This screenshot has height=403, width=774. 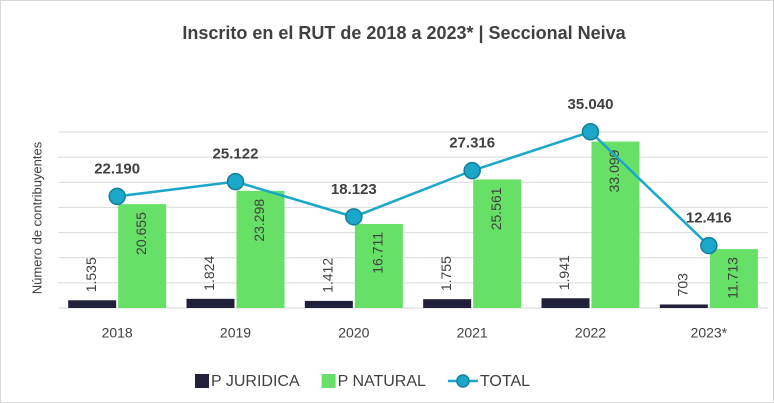 What do you see at coordinates (472, 143) in the screenshot?
I see `data-label: 27.316` at bounding box center [472, 143].